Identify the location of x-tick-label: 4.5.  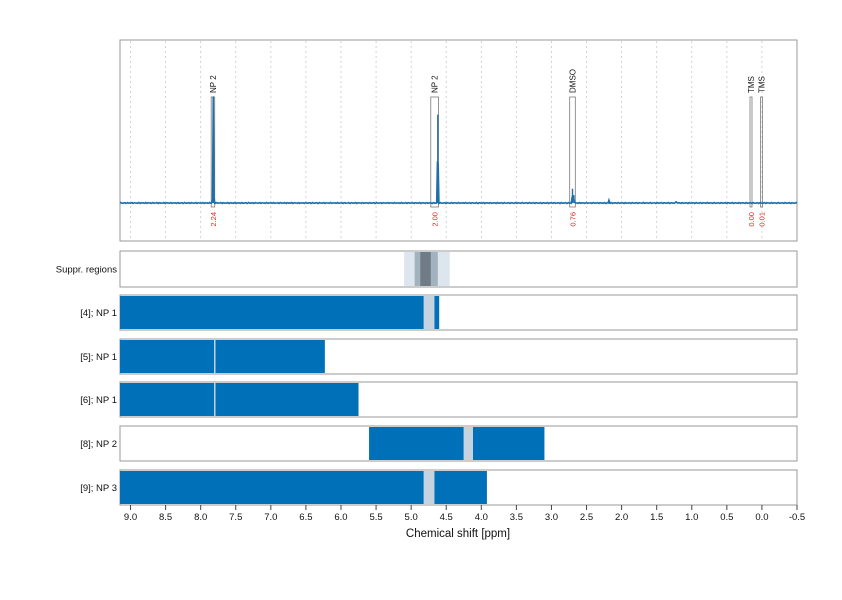
(446, 517).